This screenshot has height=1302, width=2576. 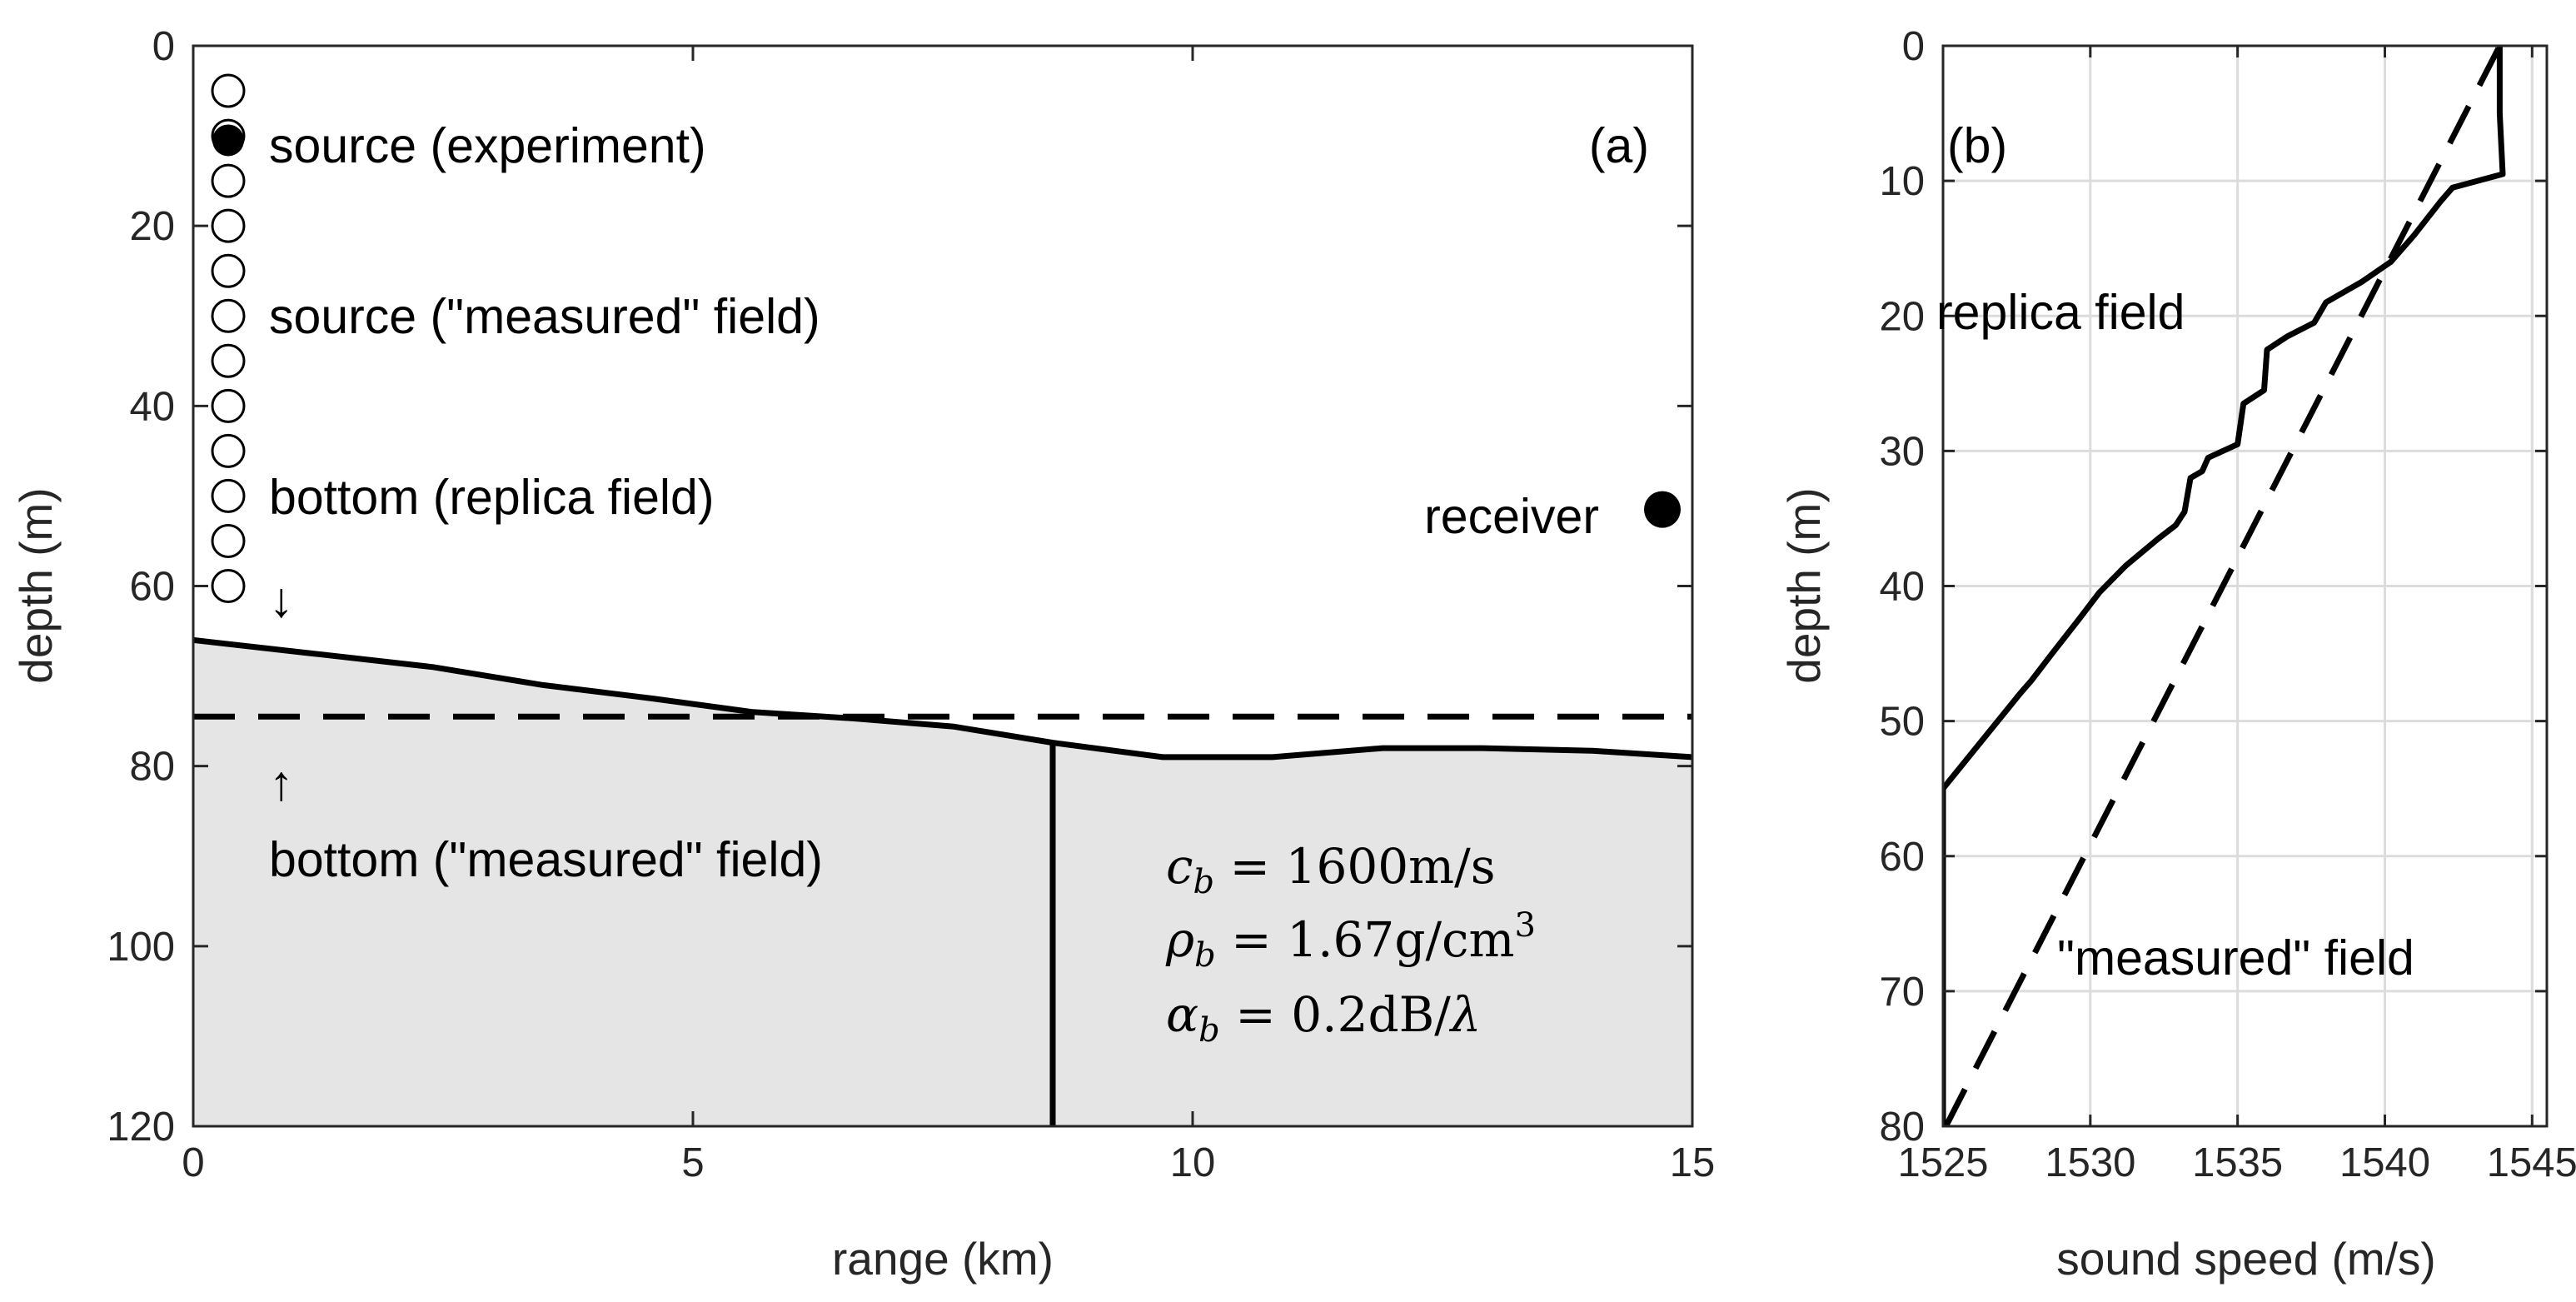 What do you see at coordinates (2384, 1163) in the screenshot?
I see `x-tick-label: 1540` at bounding box center [2384, 1163].